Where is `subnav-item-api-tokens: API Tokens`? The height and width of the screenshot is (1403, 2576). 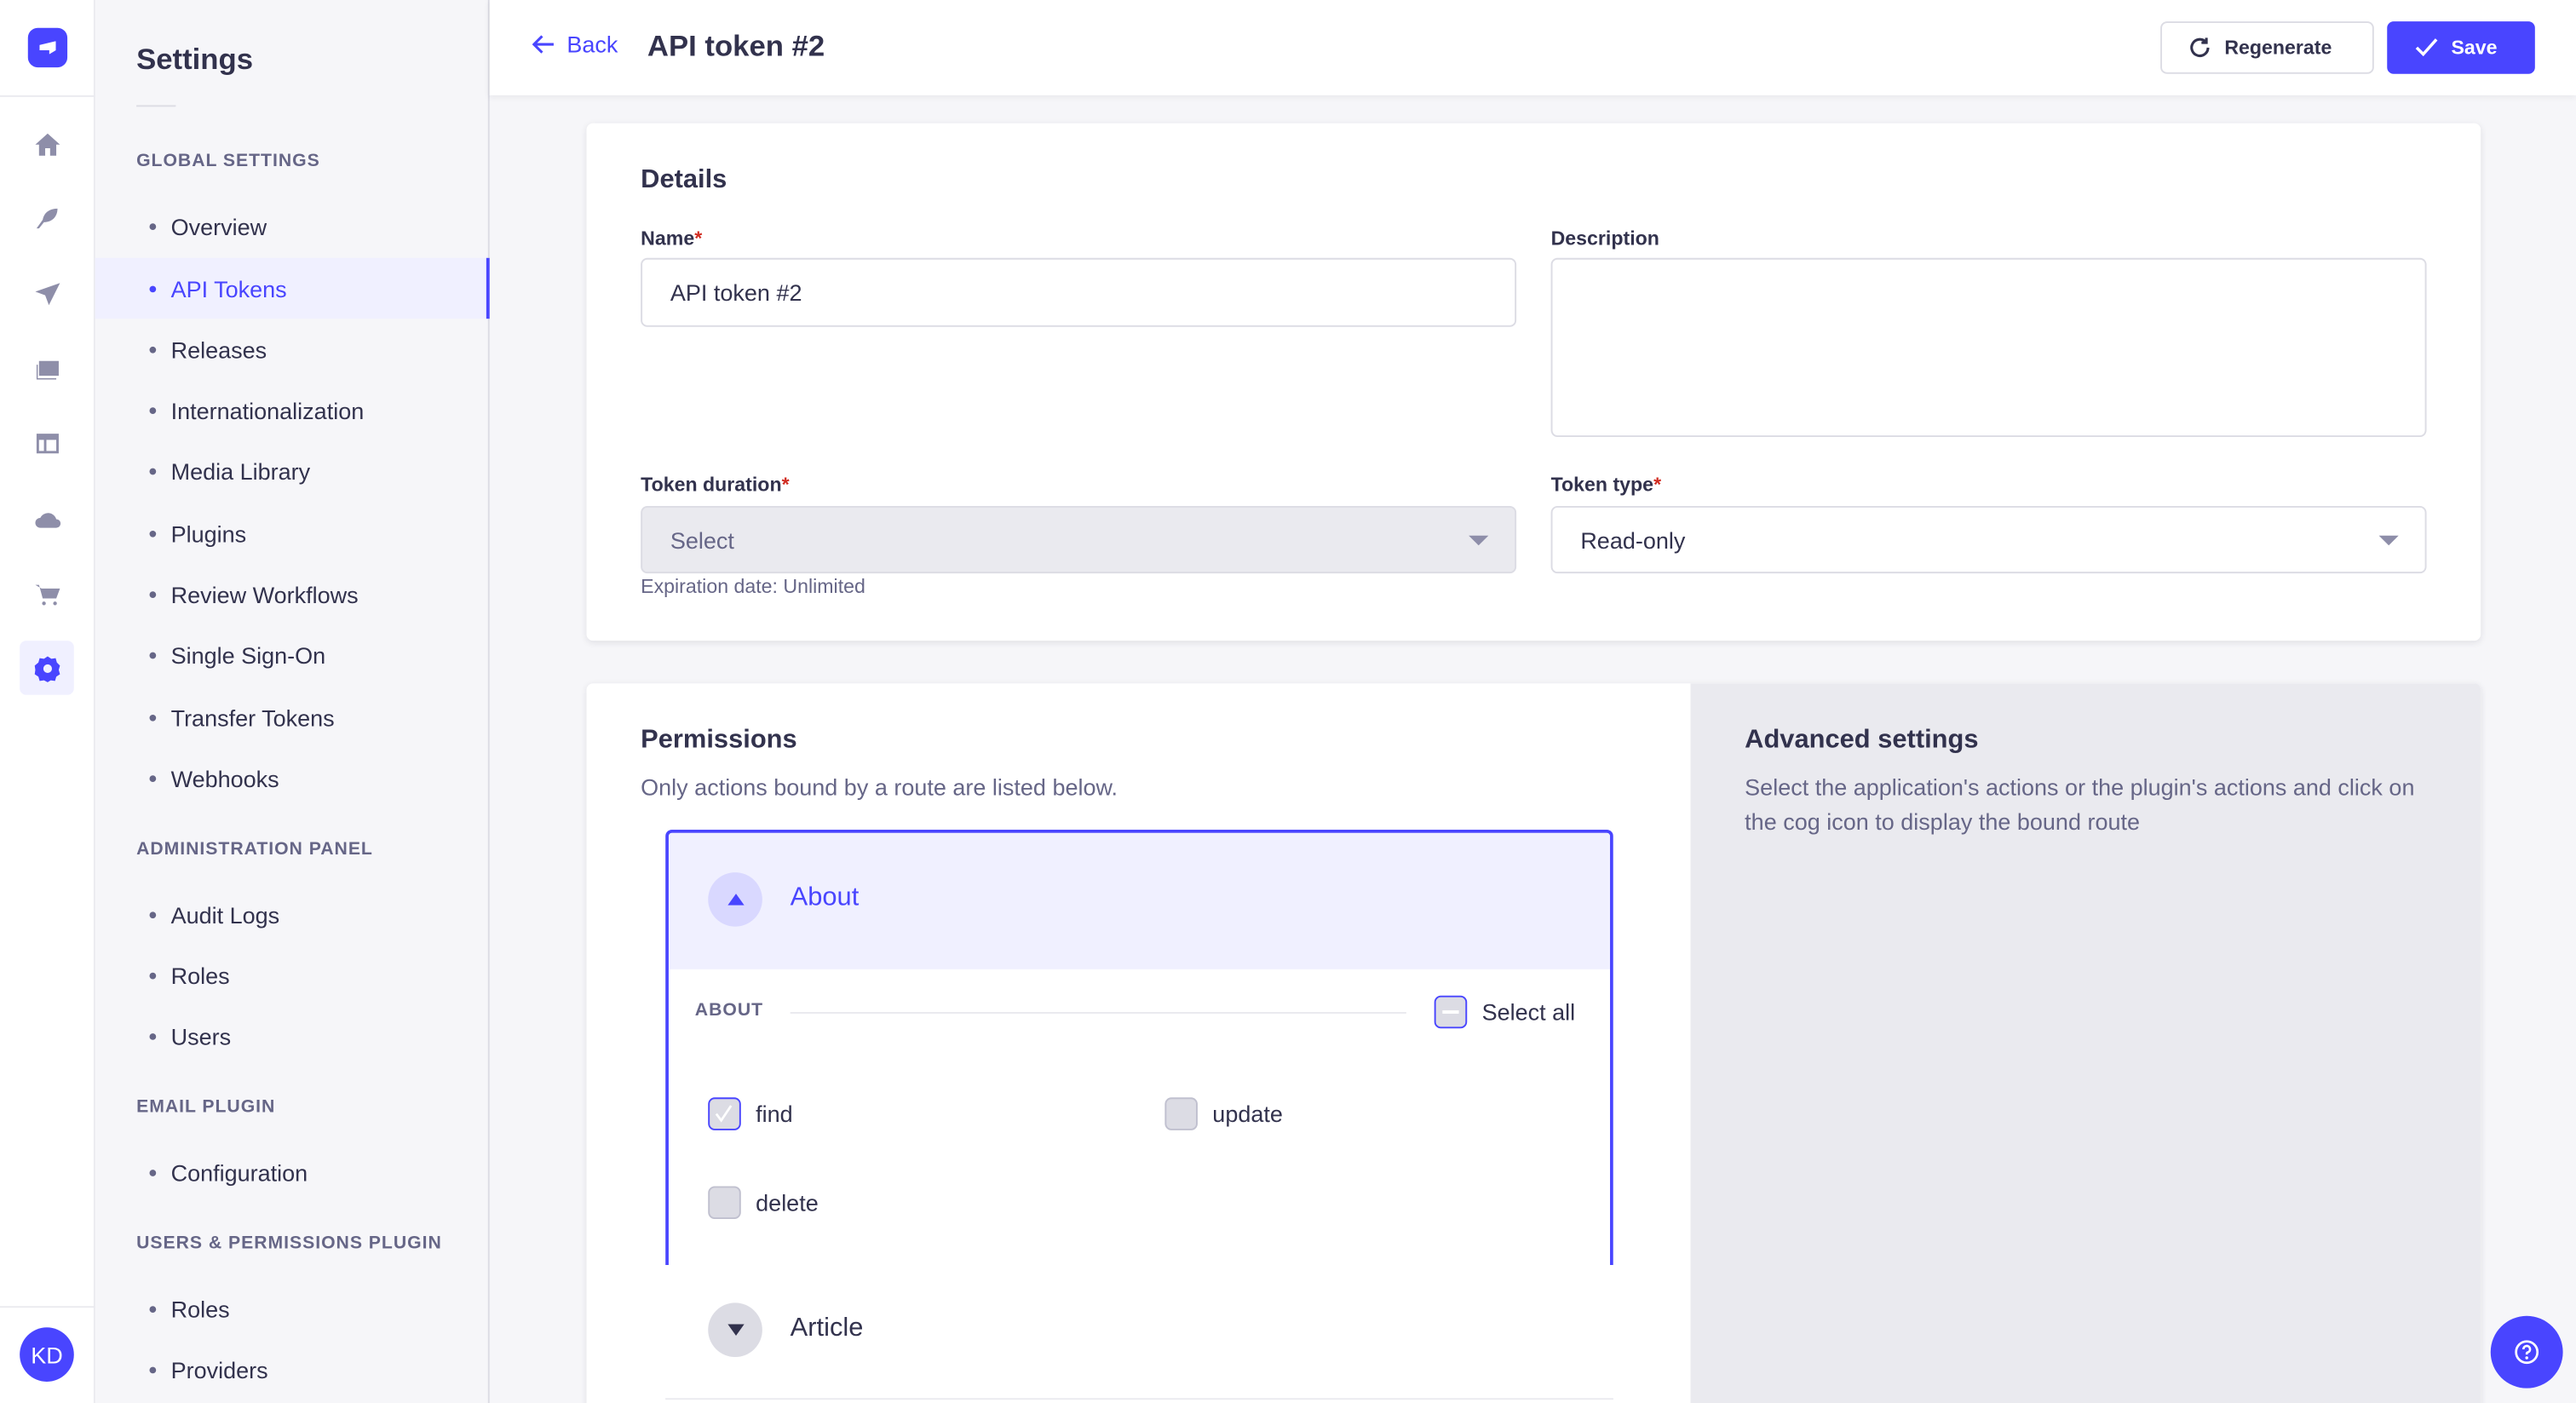 subnav-item-api-tokens: API Tokens is located at coordinates (292, 288).